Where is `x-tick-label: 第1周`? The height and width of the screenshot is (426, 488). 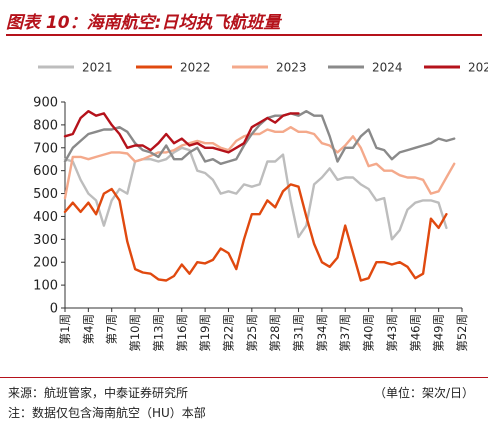 x-tick-label: 第1周 is located at coordinates (65, 329).